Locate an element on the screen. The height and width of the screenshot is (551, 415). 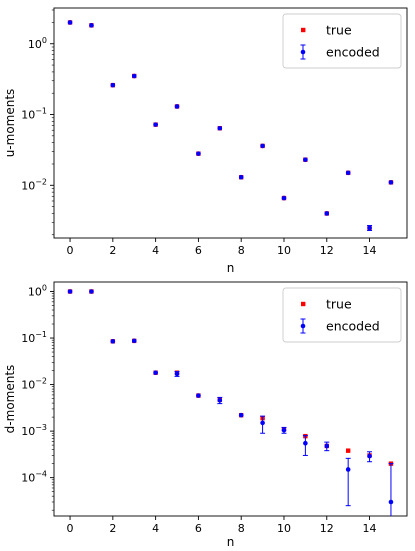
y-tick-label: 10⁻³ is located at coordinates (34, 430).